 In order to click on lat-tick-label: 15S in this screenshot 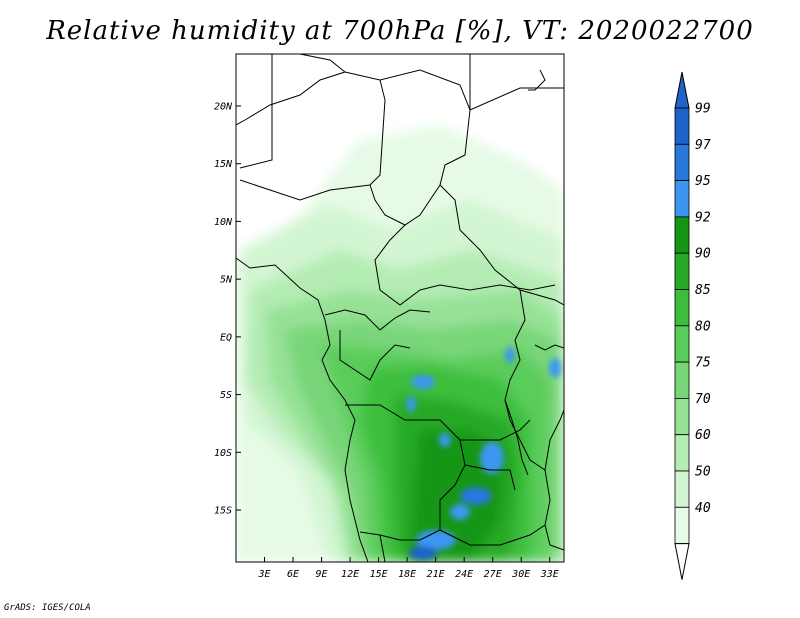, I will do `click(223, 511)`.